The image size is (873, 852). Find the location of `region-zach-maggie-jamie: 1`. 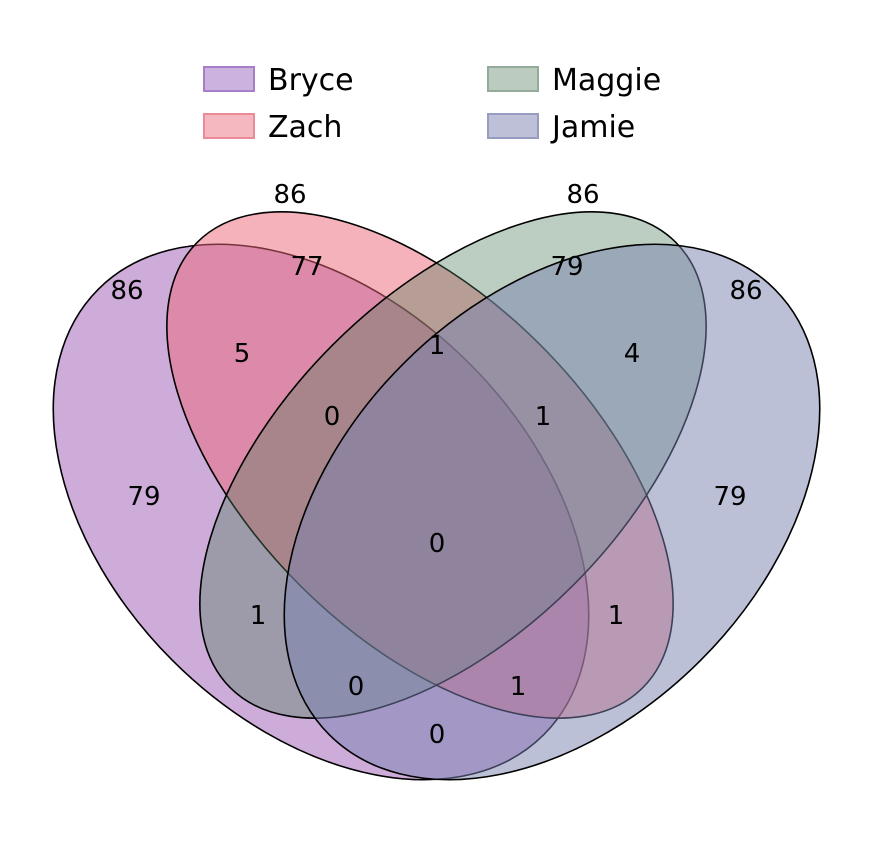

region-zach-maggie-jamie: 1 is located at coordinates (543, 417).